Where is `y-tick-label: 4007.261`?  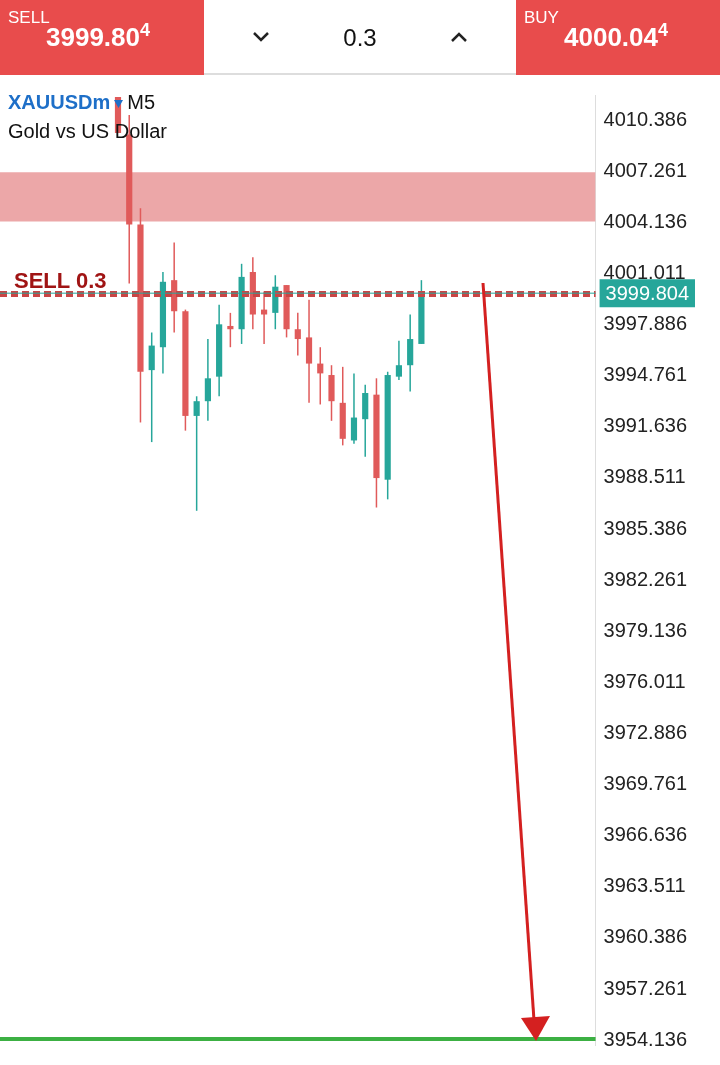
y-tick-label: 4007.261 is located at coordinates (645, 169).